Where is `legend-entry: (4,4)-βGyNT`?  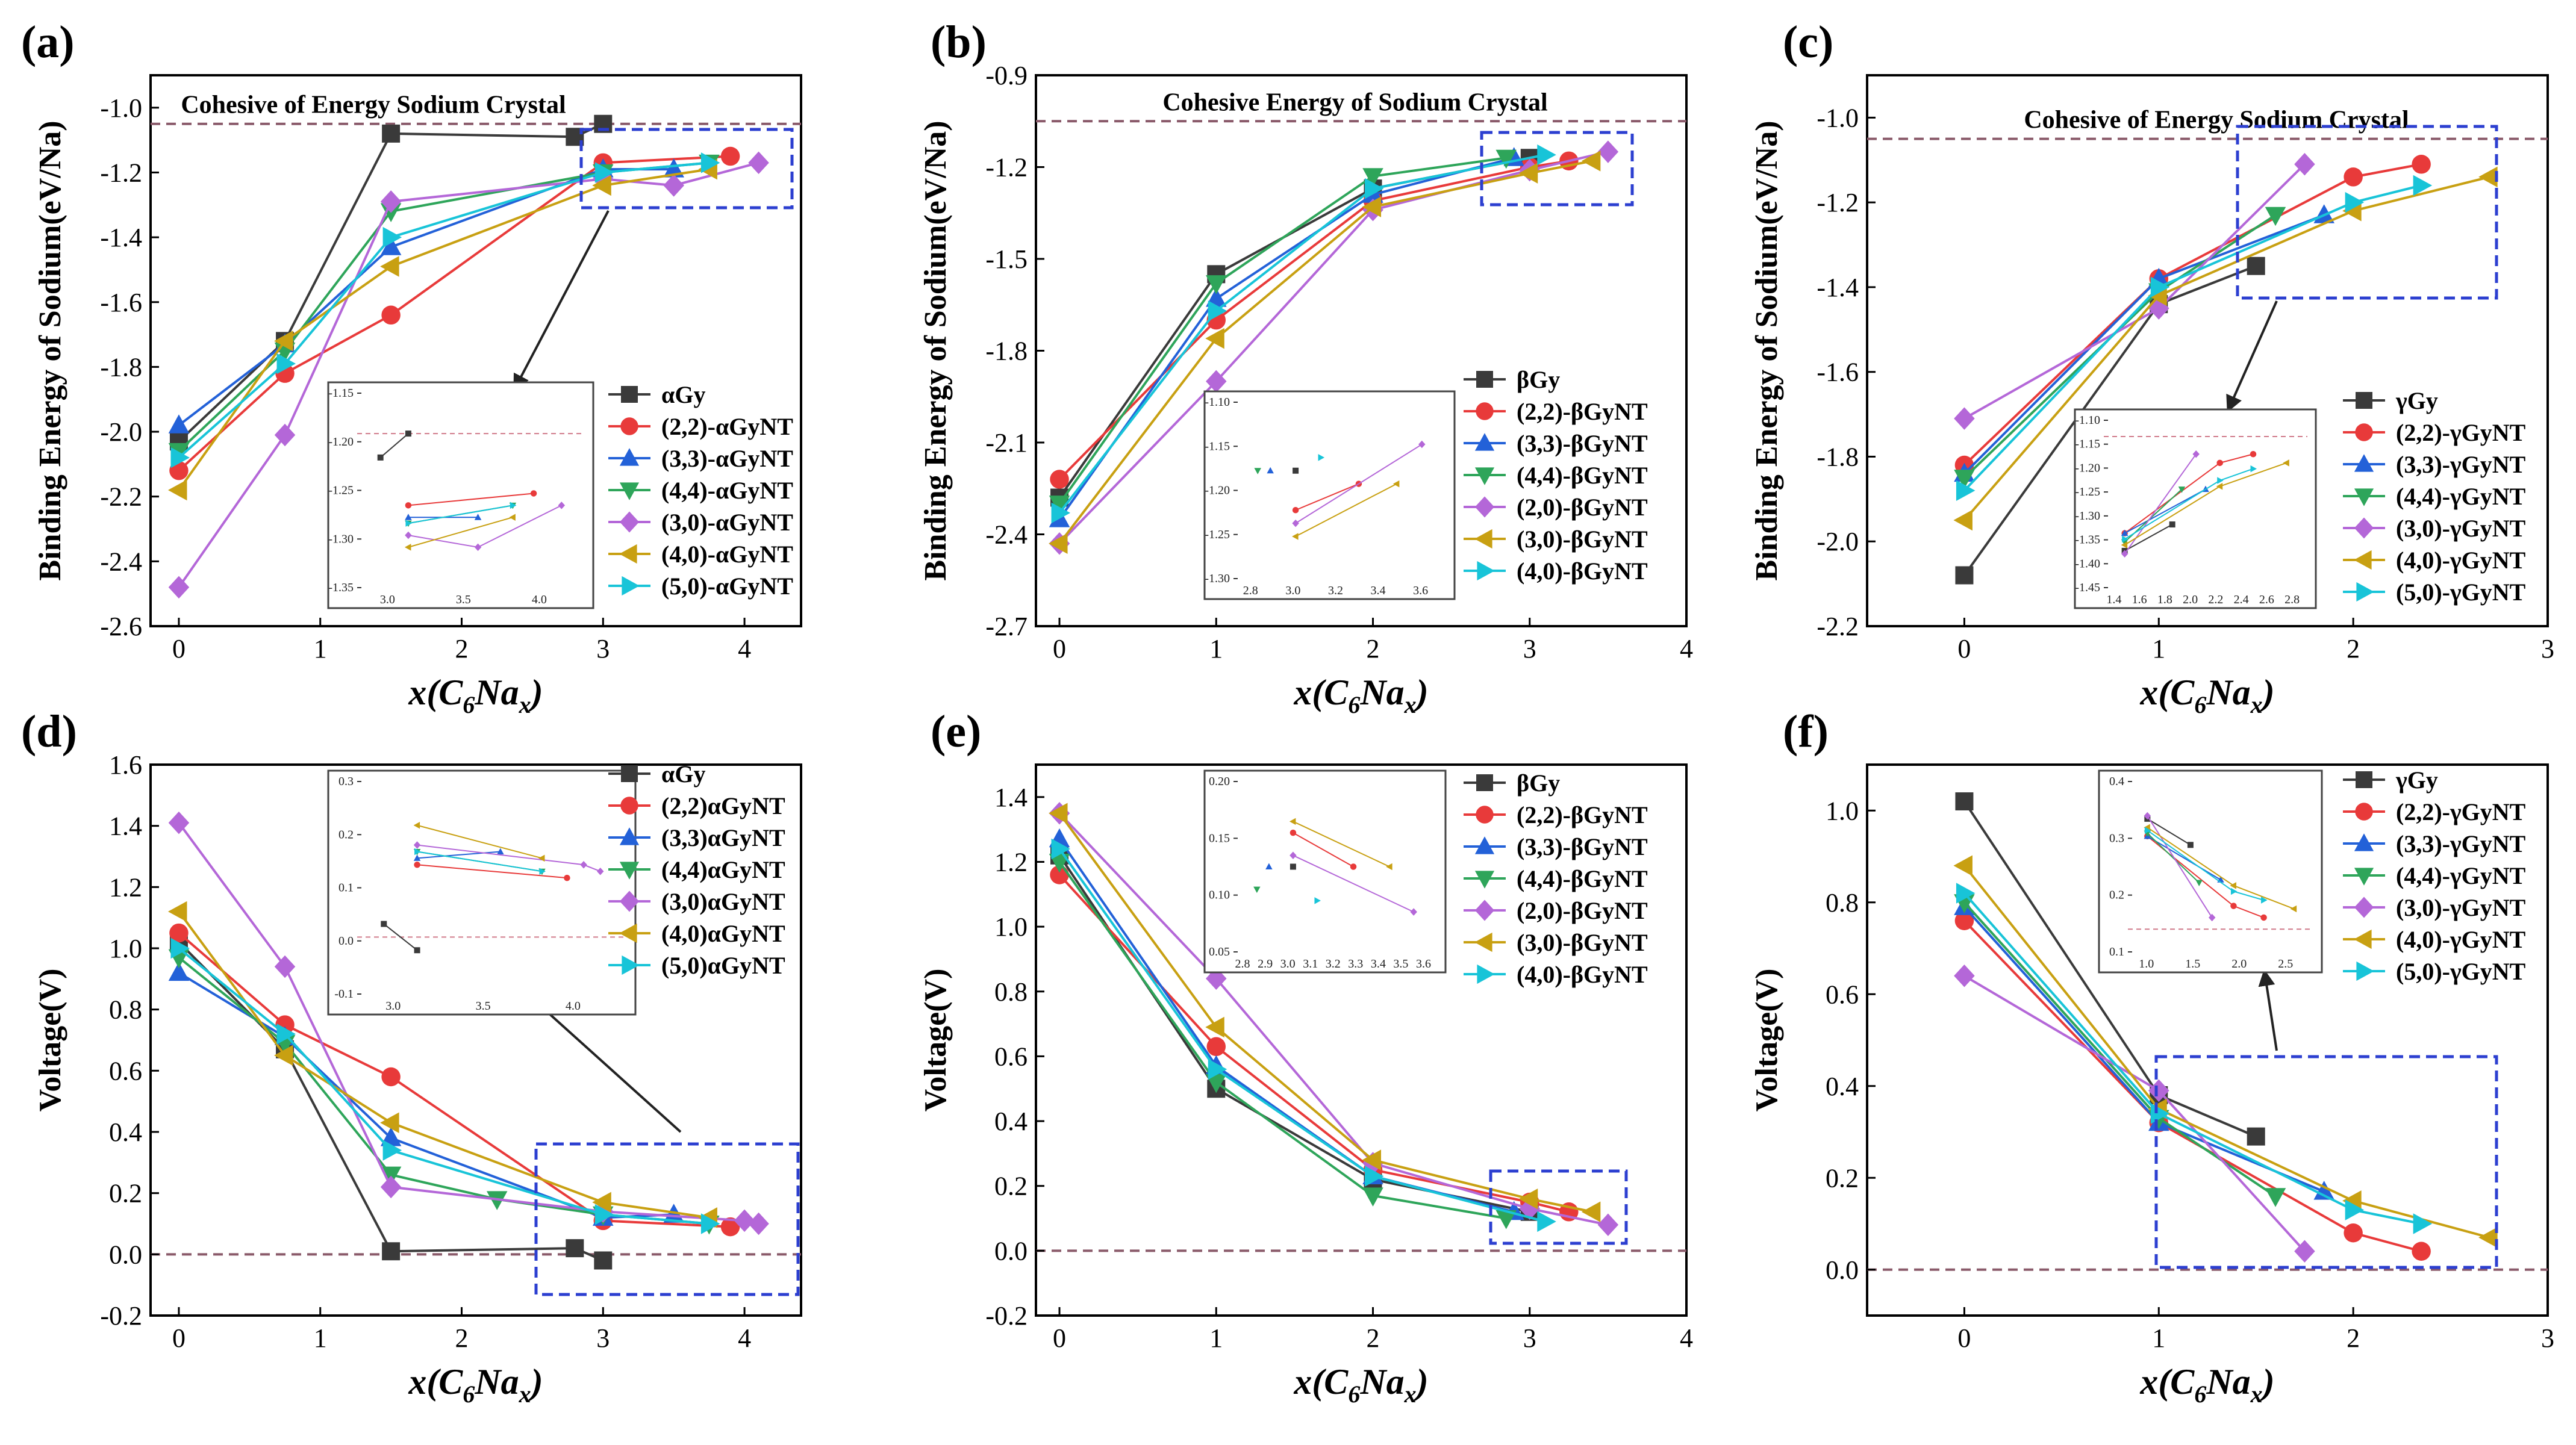
legend-entry: (4,4)-βGyNT is located at coordinates (1582, 475).